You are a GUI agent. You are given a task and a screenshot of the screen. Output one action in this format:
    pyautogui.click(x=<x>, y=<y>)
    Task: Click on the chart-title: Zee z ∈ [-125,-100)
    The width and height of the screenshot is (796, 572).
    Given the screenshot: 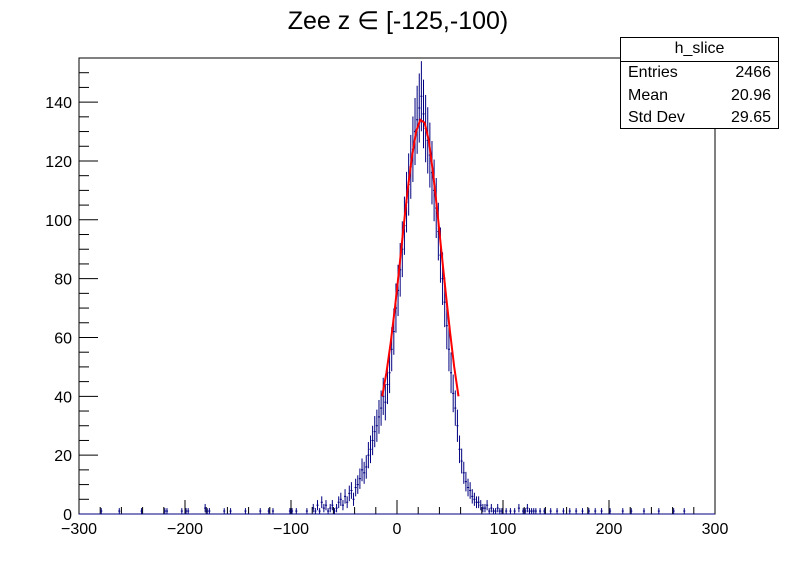 What is the action you would take?
    pyautogui.click(x=398, y=21)
    